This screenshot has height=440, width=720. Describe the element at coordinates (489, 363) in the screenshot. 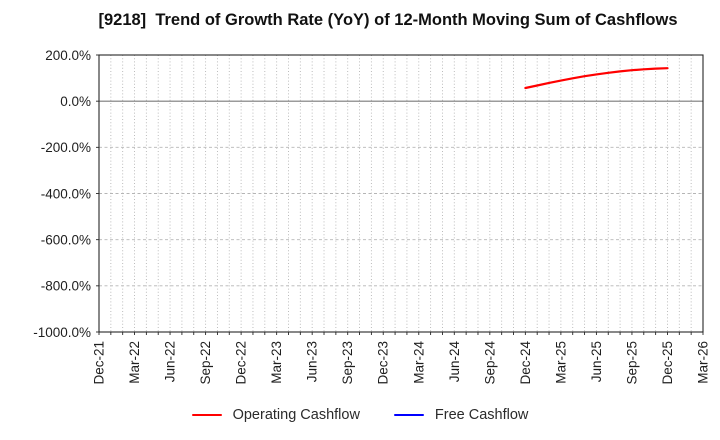

I see `x-tick-label: Sep-24` at that location.